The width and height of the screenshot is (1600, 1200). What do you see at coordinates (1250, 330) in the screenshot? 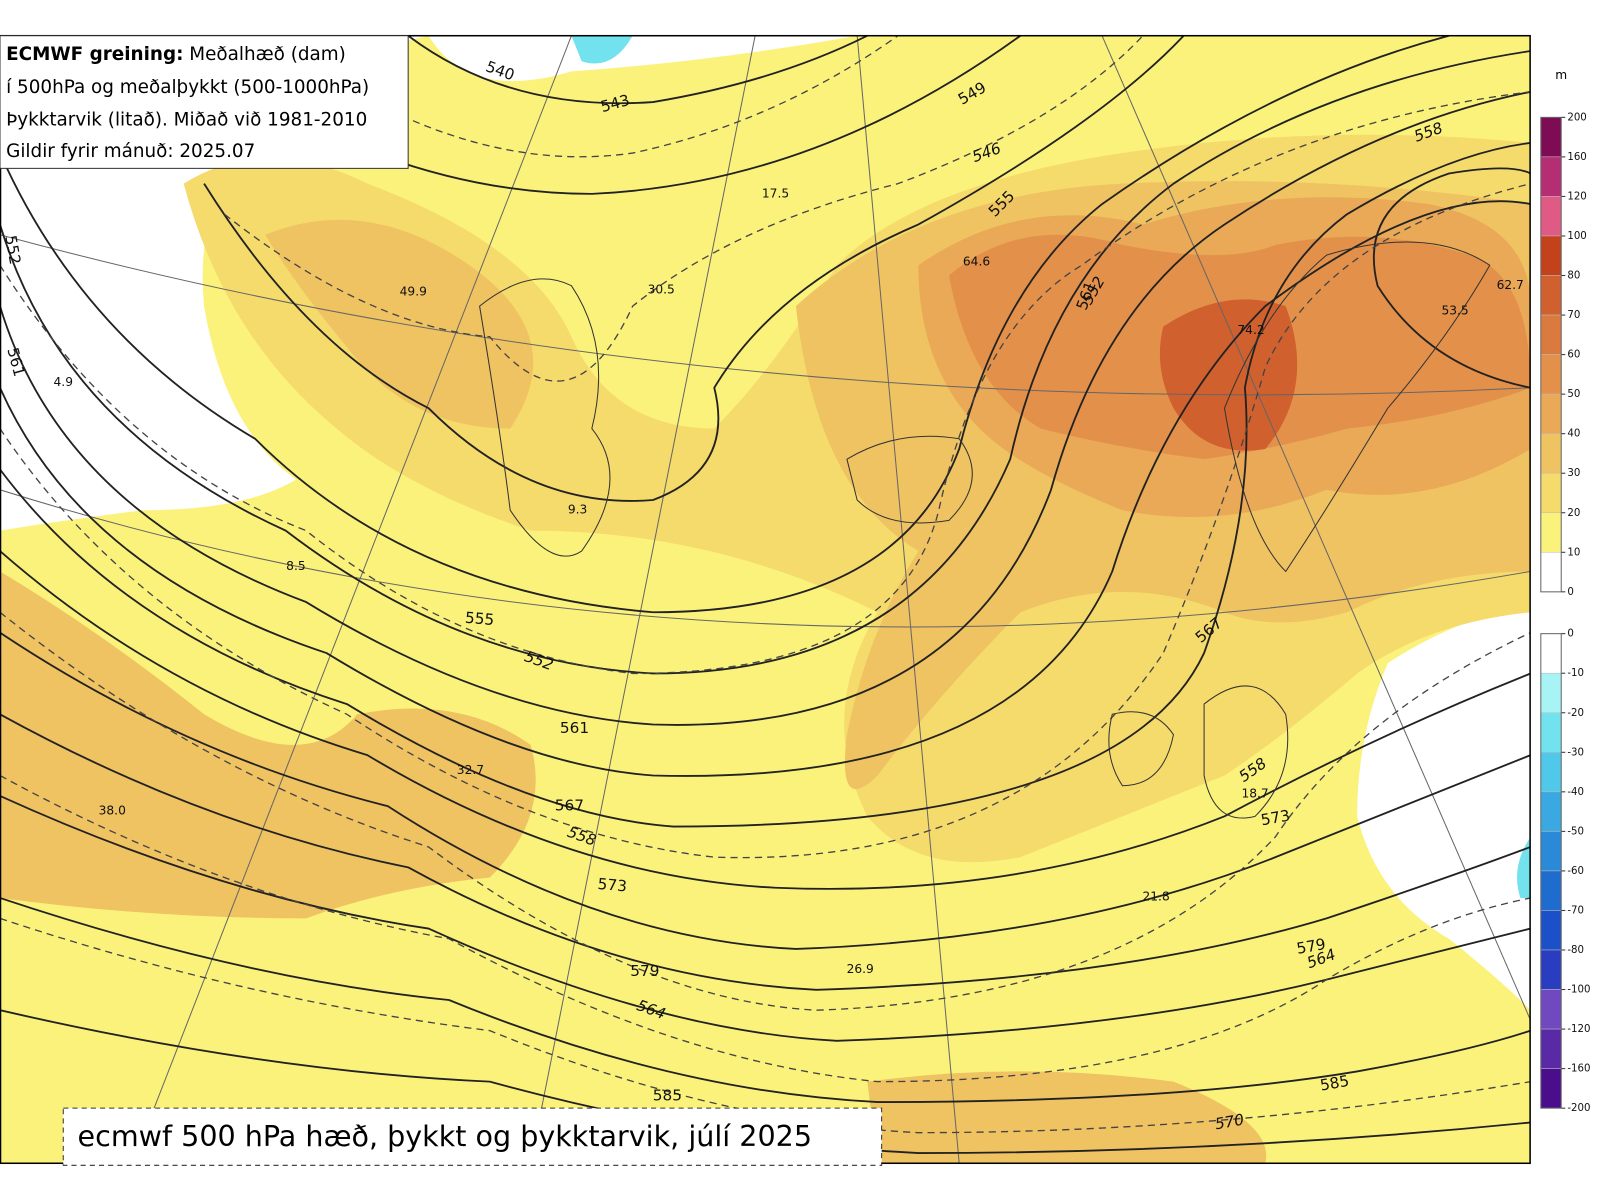
I see `anomaly-label: 74.2` at bounding box center [1250, 330].